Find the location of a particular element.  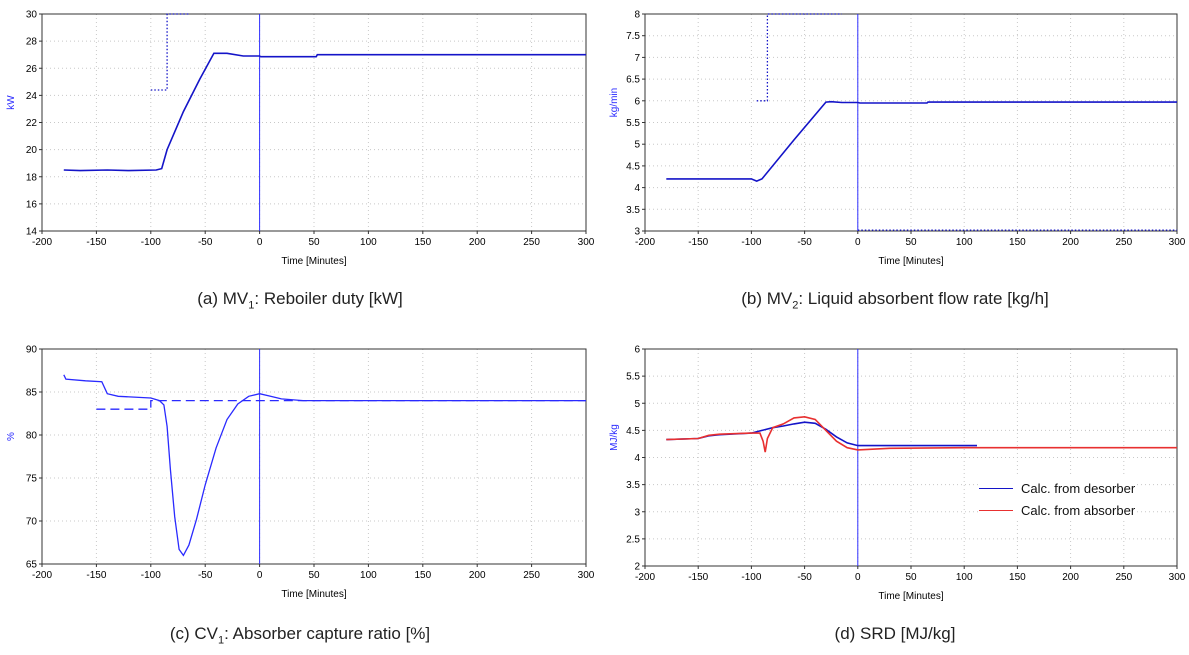

chart-b-y-tick-label: 6 is located at coordinates (637, 101).